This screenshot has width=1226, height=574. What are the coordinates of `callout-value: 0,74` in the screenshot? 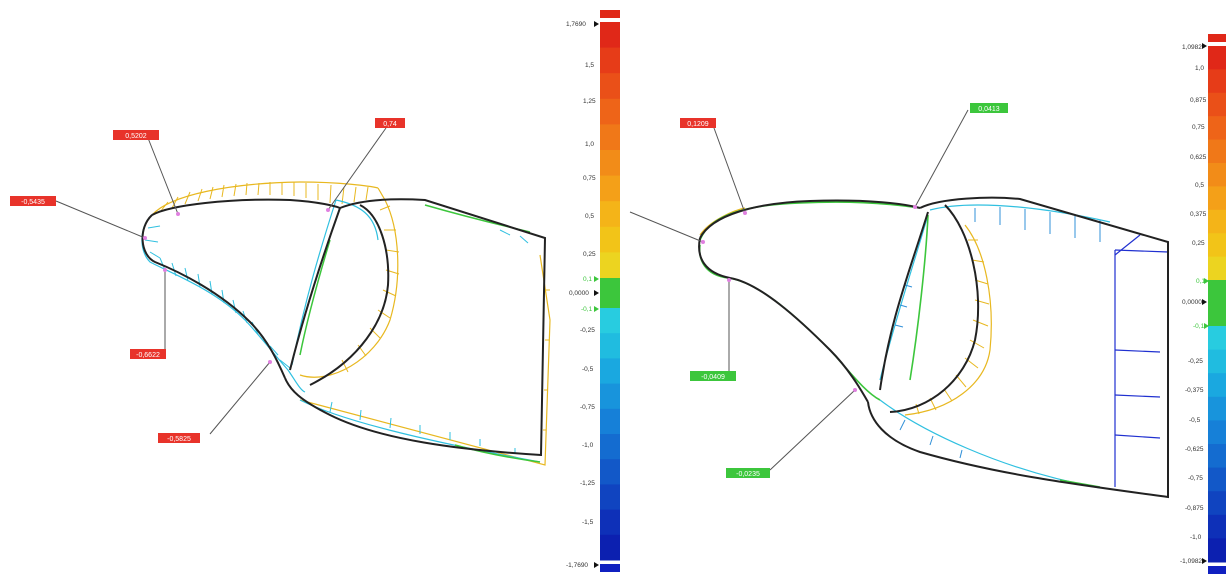 It's located at (390, 124).